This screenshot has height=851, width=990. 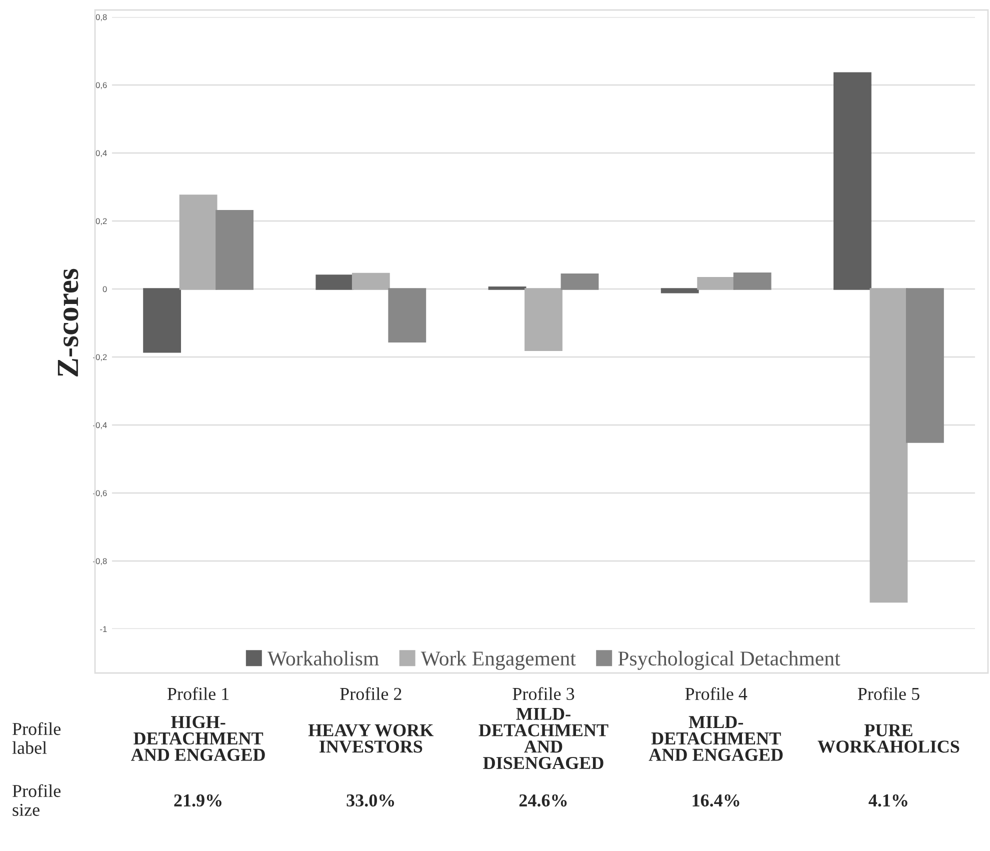 What do you see at coordinates (101, 154) in the screenshot?
I see `y-tick-label: 0,4` at bounding box center [101, 154].